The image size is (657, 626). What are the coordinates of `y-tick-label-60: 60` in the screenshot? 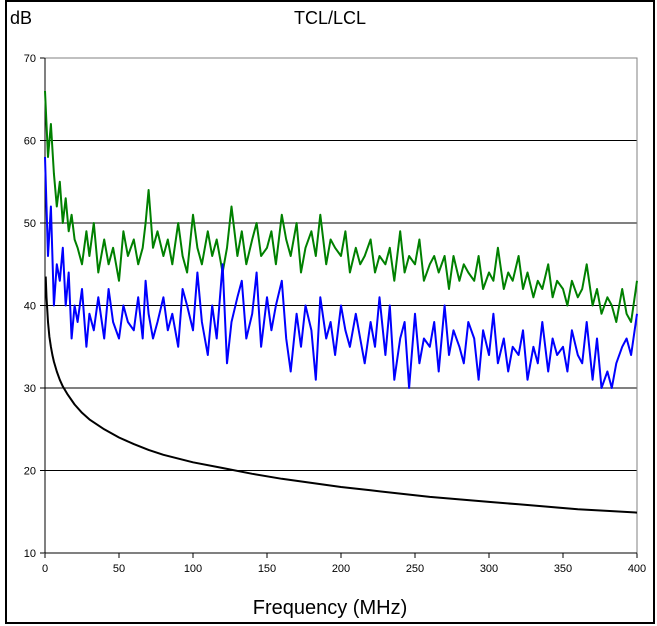 It's located at (30, 142).